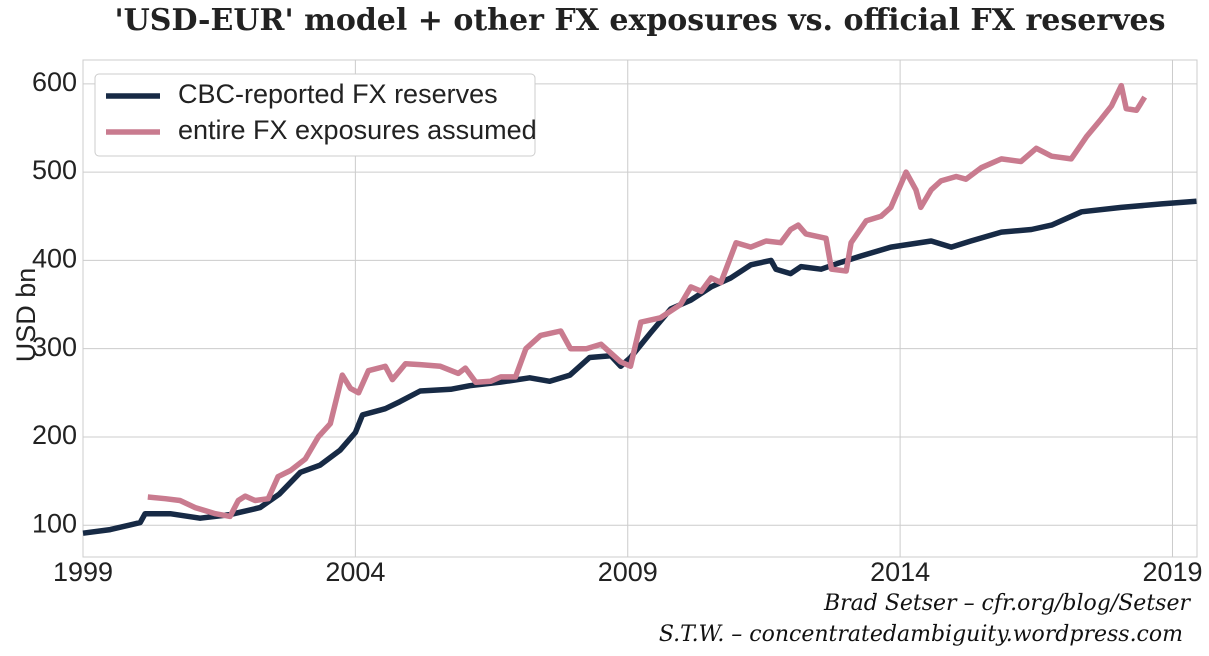 The width and height of the screenshot is (1209, 656). Describe the element at coordinates (83, 572) in the screenshot. I see `x-tick-label: 1999` at that location.